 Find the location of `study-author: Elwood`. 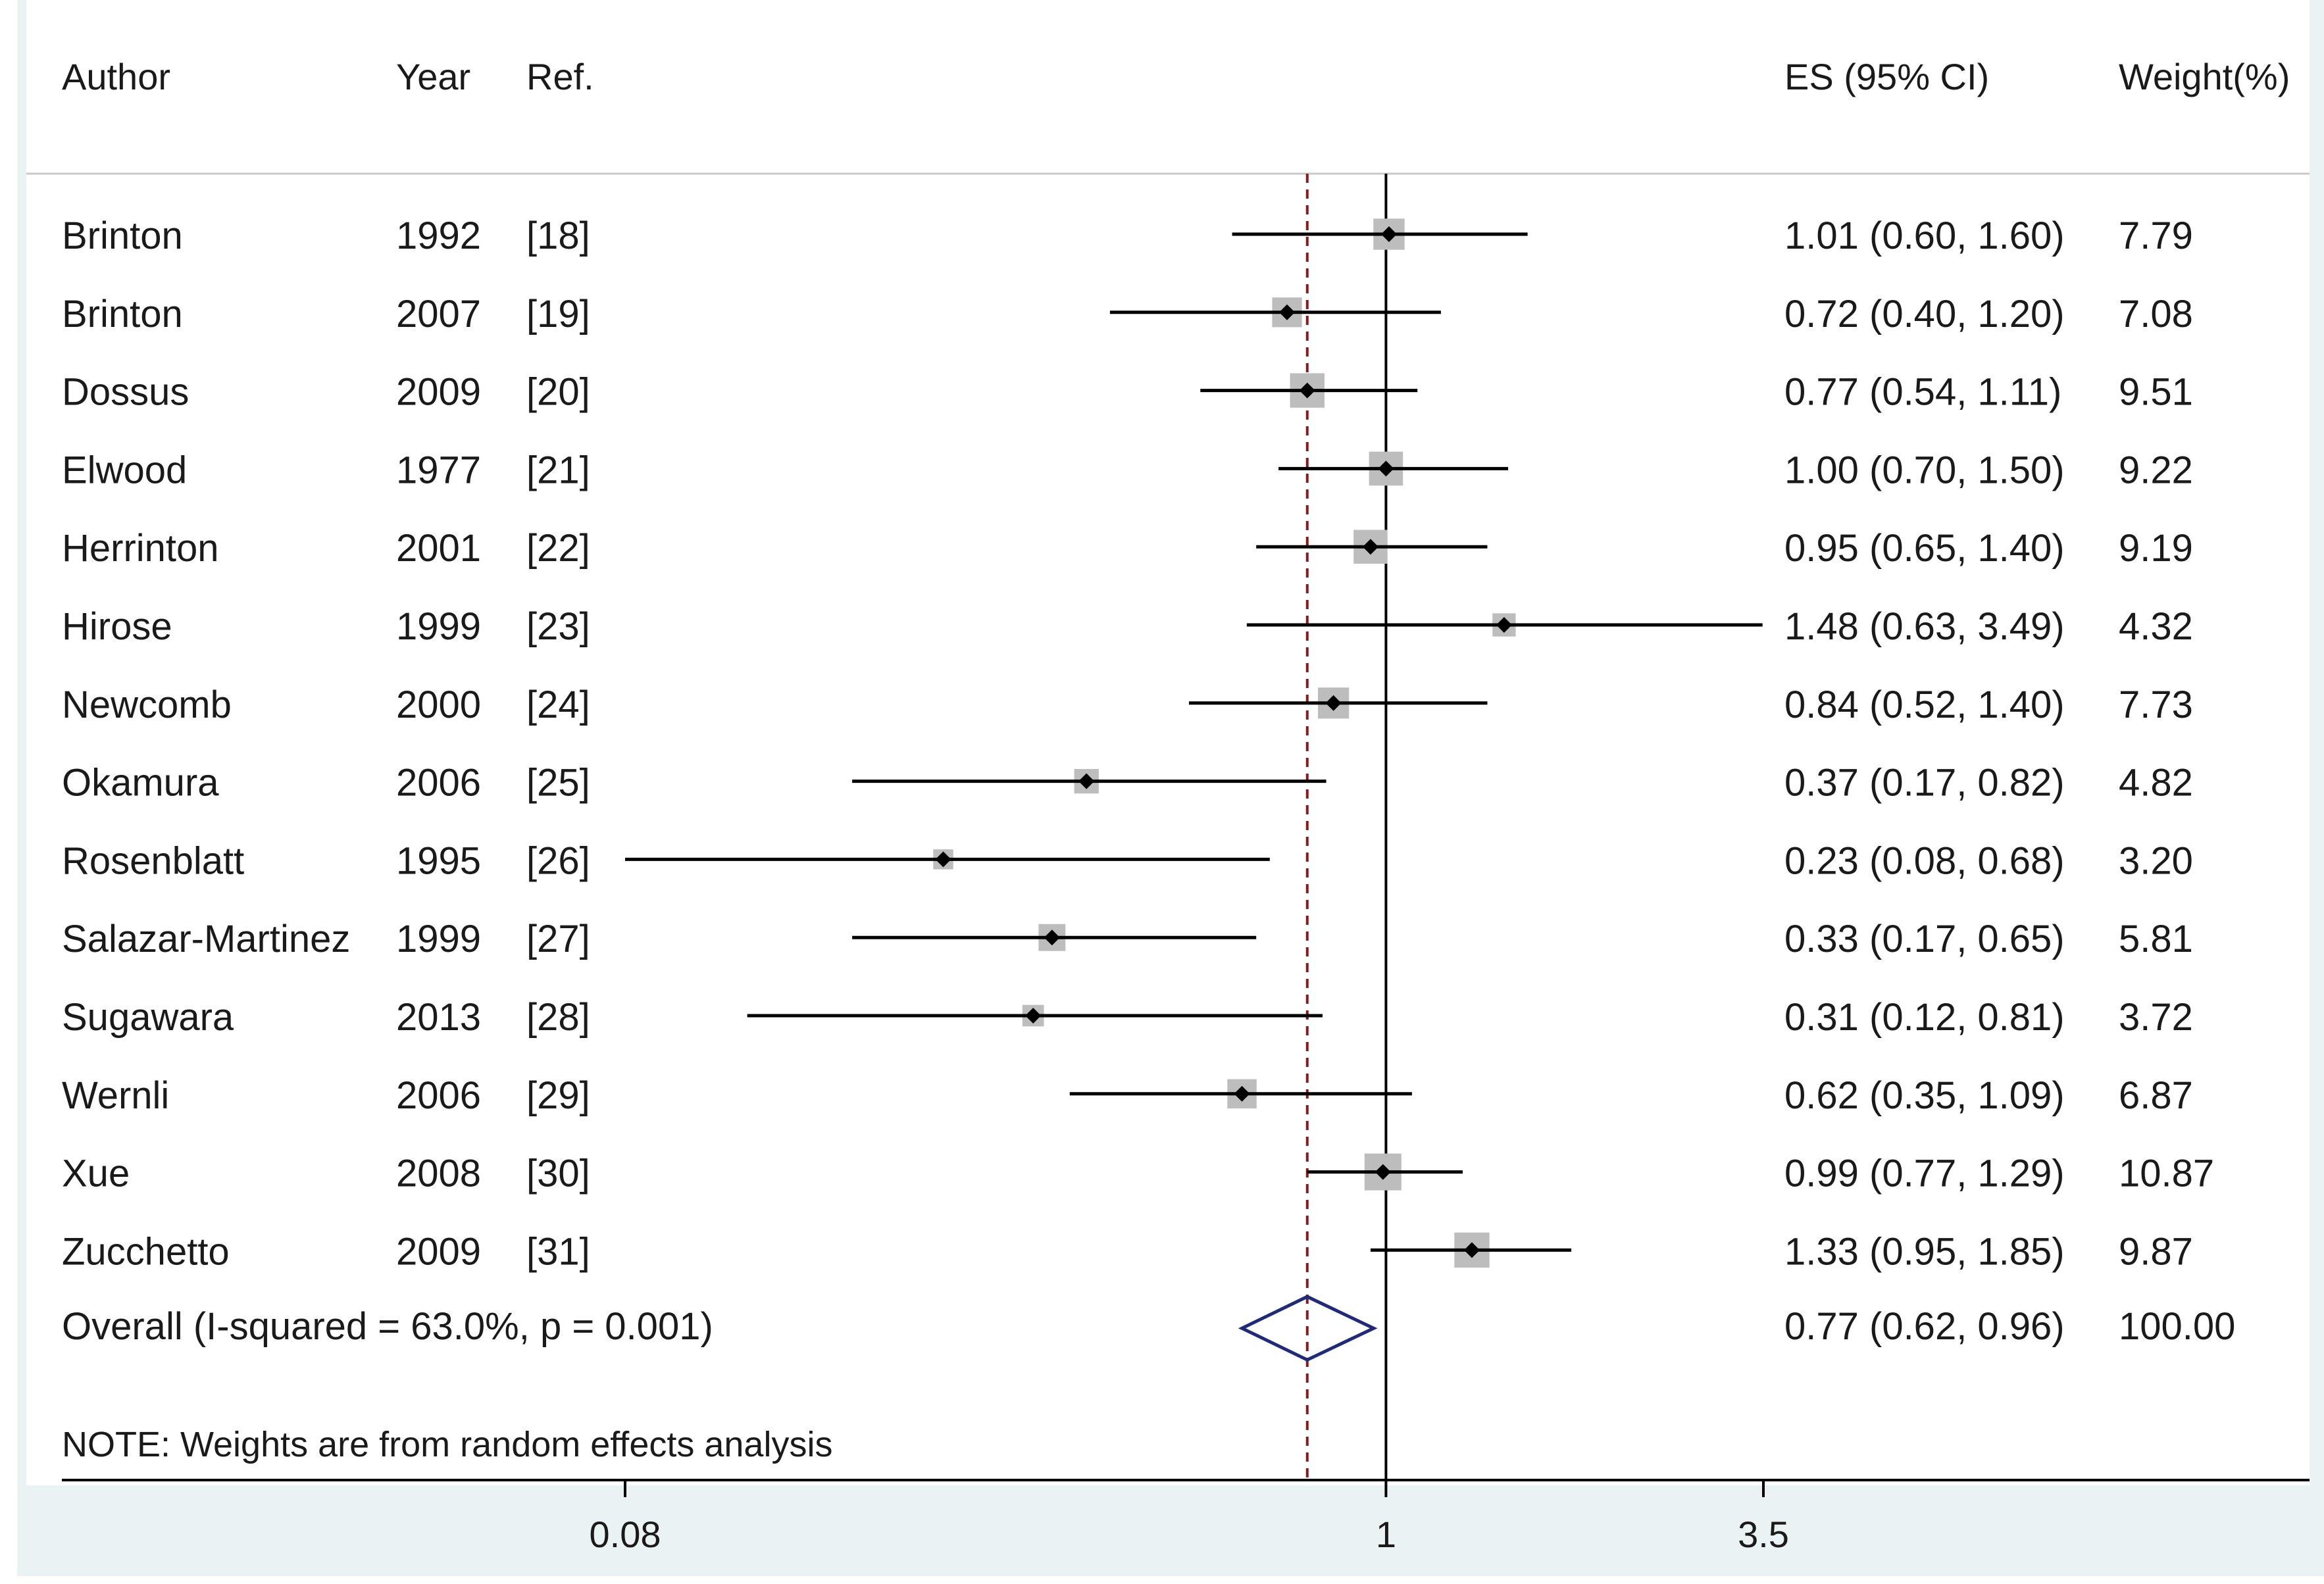

study-author: Elwood is located at coordinates (124, 470).